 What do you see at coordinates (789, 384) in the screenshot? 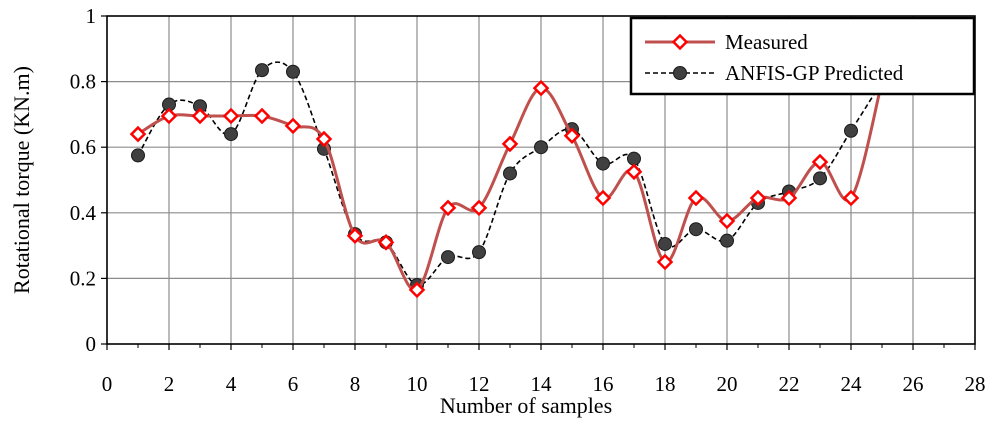
I see `x-tick-label: 22` at bounding box center [789, 384].